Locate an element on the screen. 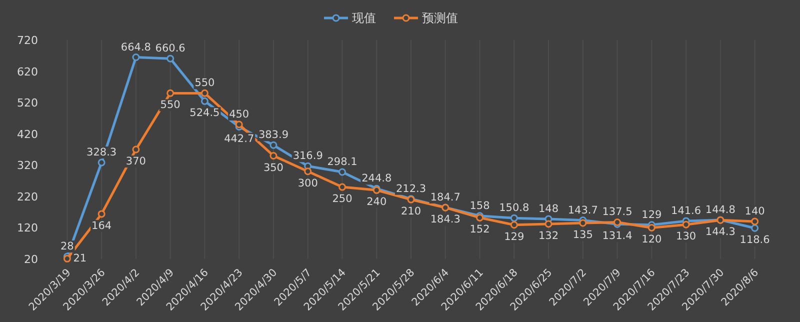 This screenshot has width=800, height=322. y-tick-label: 620 is located at coordinates (27, 71).